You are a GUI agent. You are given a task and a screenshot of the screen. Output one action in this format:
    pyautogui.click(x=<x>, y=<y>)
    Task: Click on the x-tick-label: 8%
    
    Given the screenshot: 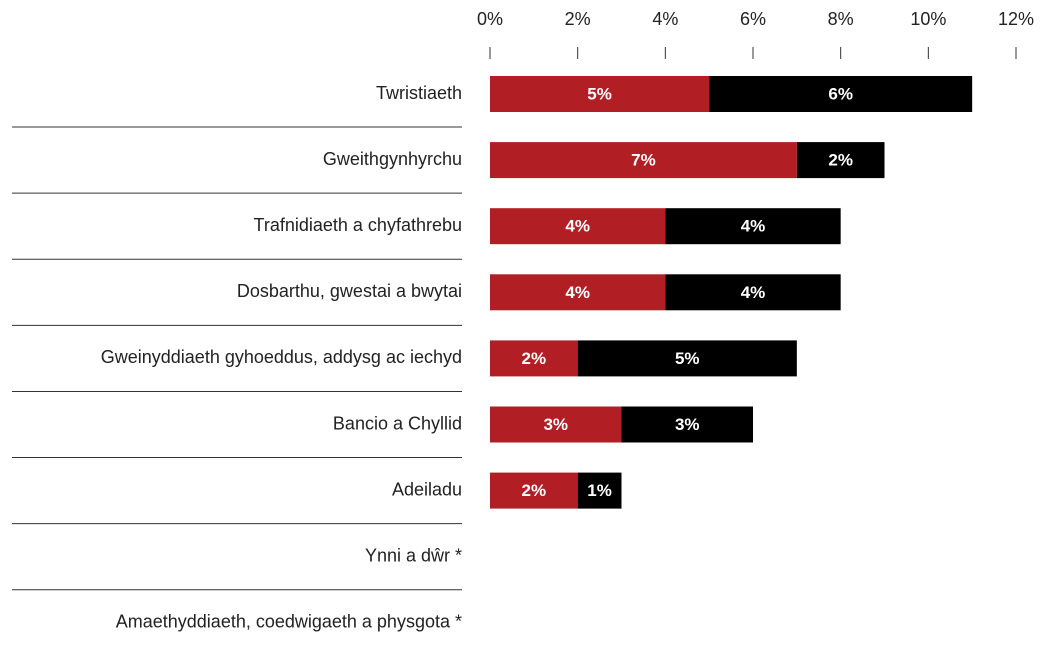 What is the action you would take?
    pyautogui.click(x=841, y=19)
    